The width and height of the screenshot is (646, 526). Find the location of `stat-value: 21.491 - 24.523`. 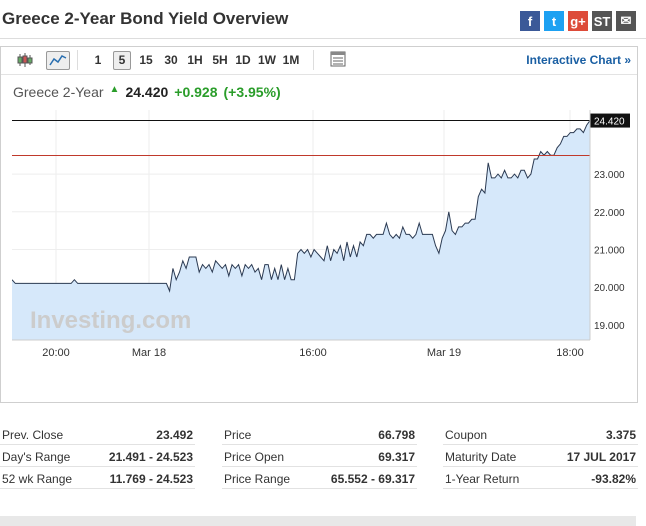

stat-value: 21.491 - 24.523 is located at coordinates (150, 457).